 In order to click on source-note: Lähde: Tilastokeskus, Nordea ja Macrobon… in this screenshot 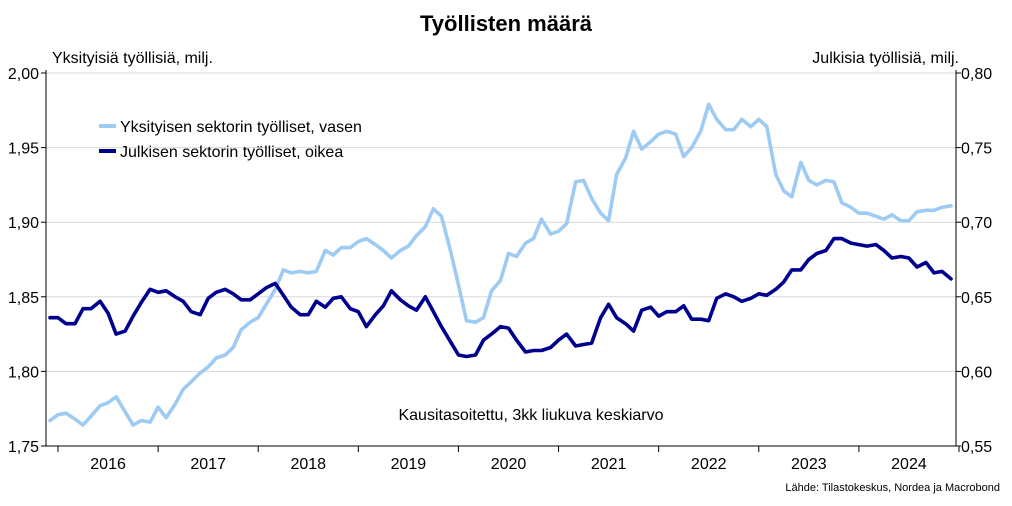, I will do `click(892, 488)`.